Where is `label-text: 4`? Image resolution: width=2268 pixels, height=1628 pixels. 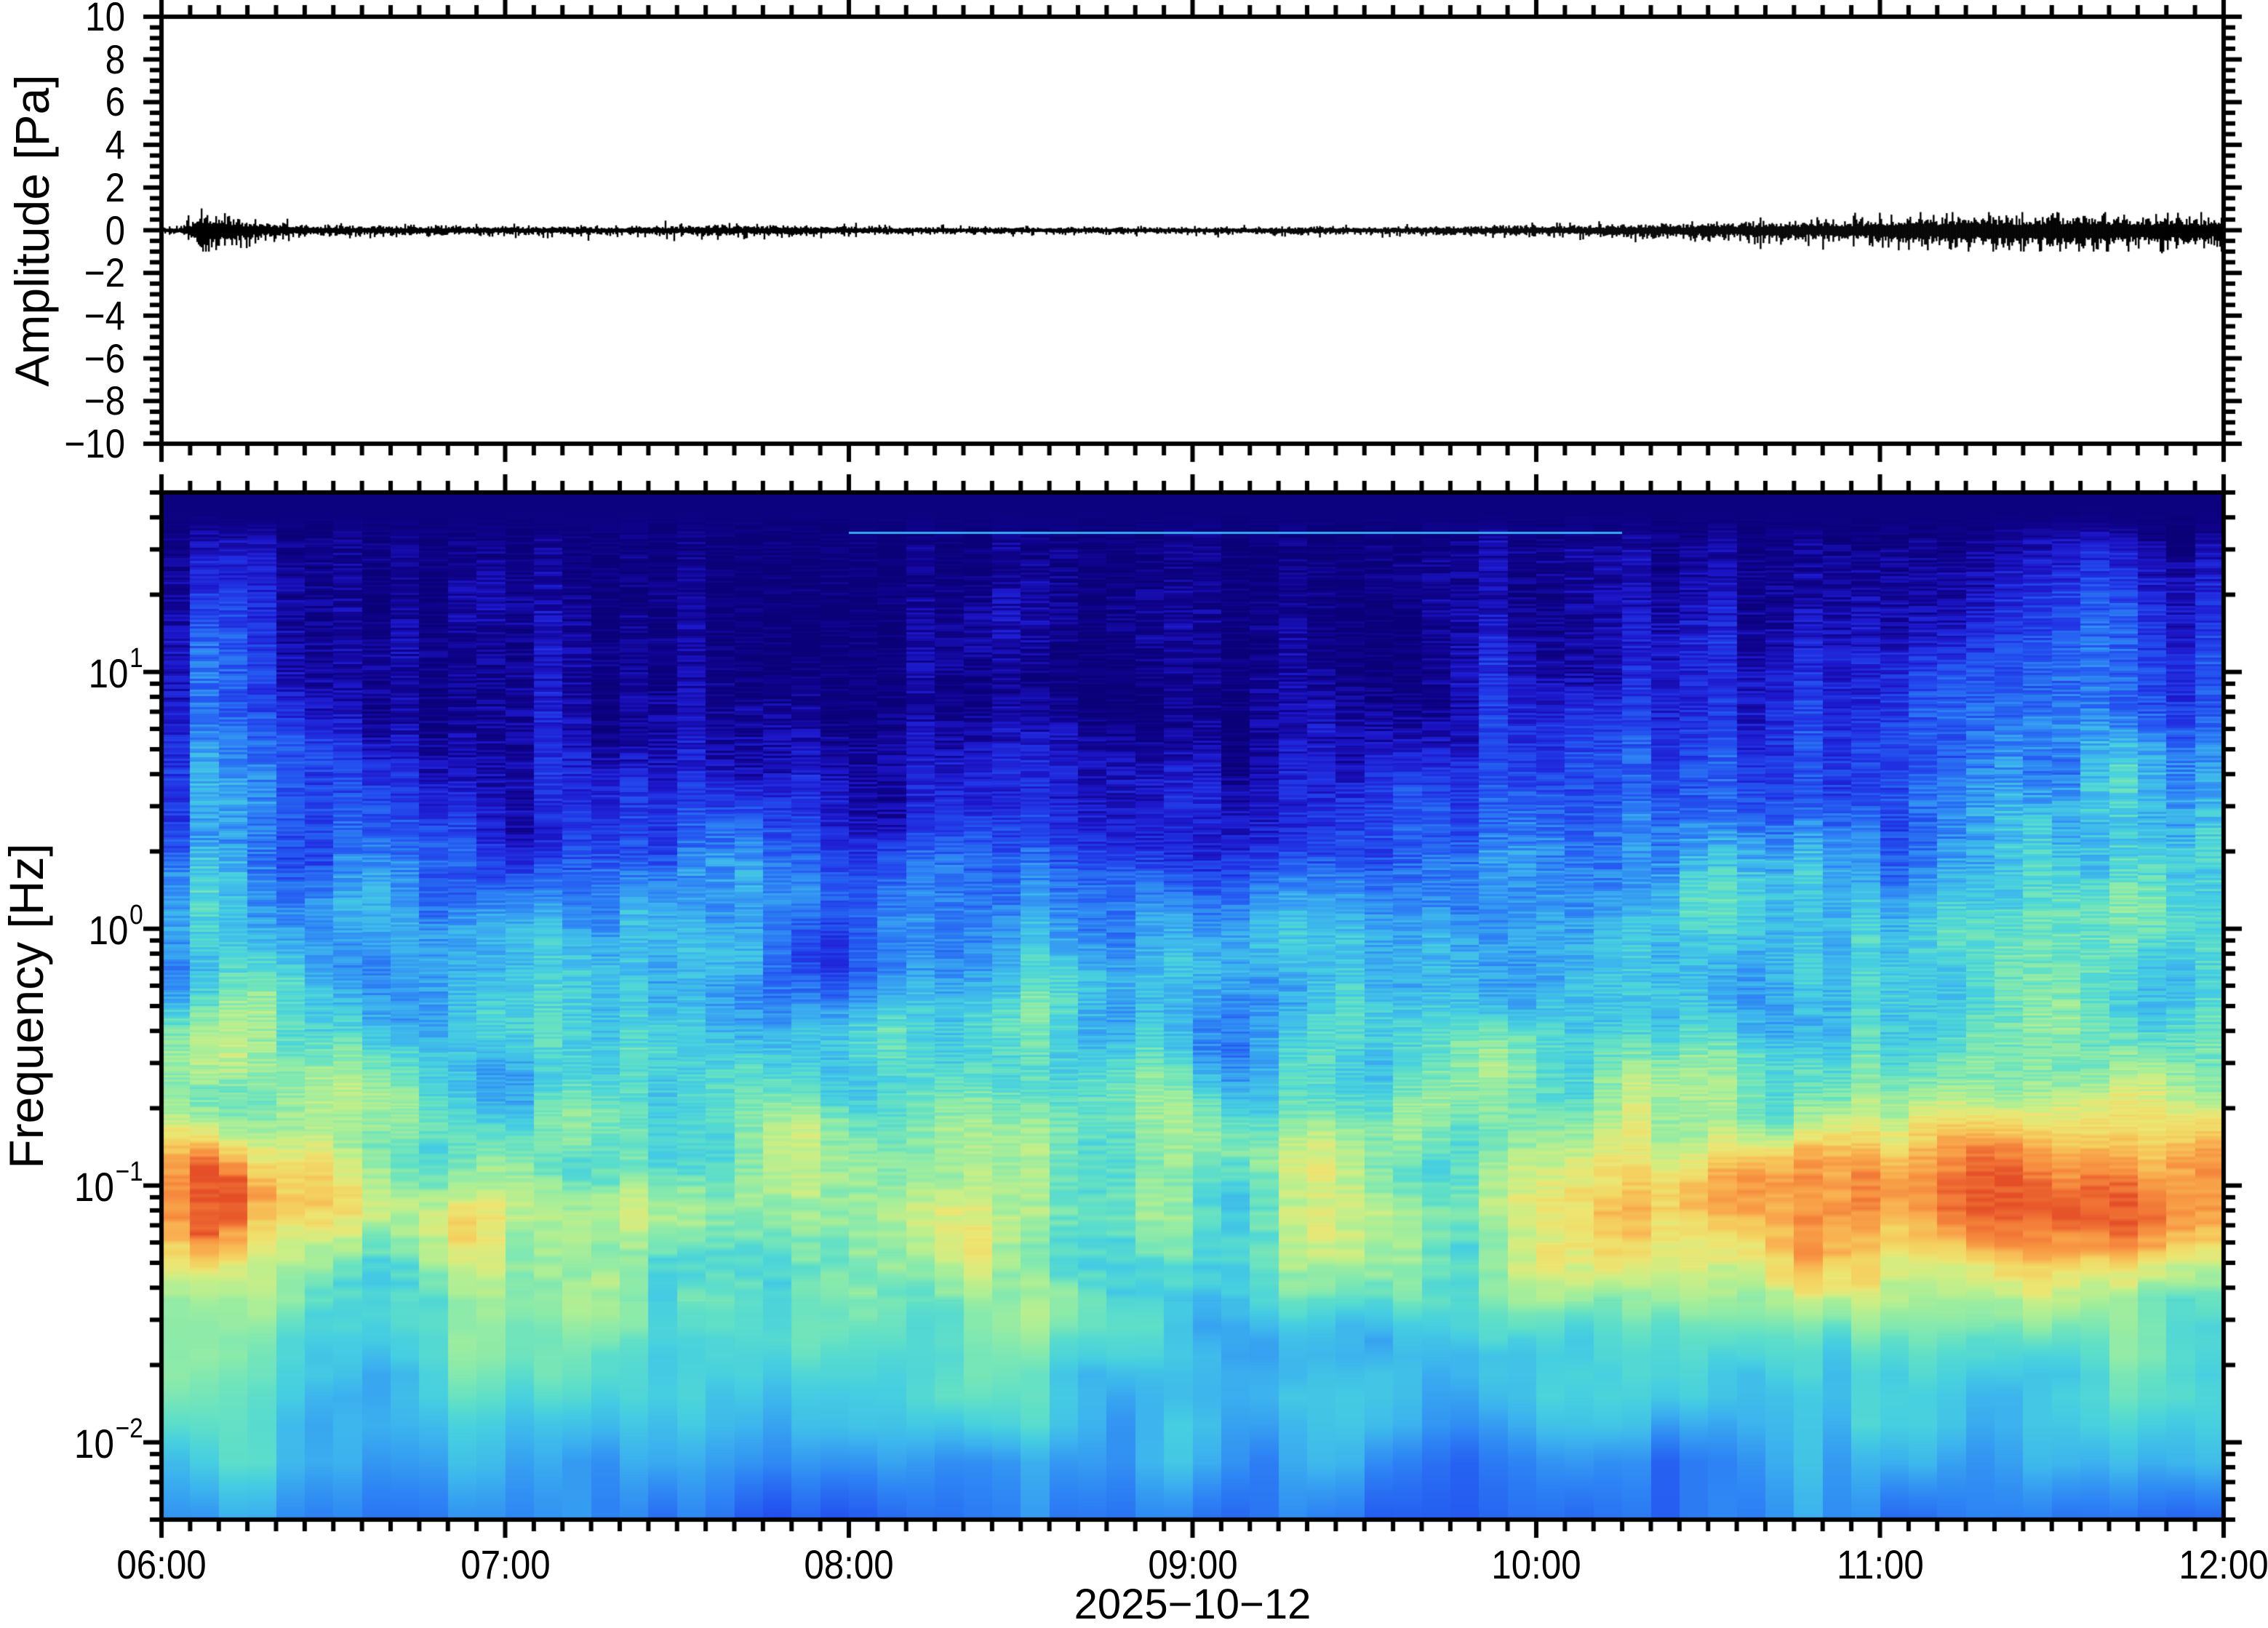 label-text: 4 is located at coordinates (115, 144).